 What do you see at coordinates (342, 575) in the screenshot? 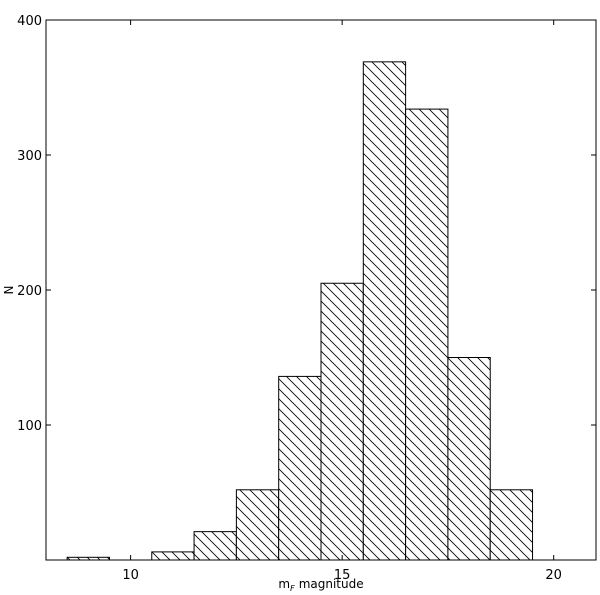
I see `x-tick-label: 15` at bounding box center [342, 575].